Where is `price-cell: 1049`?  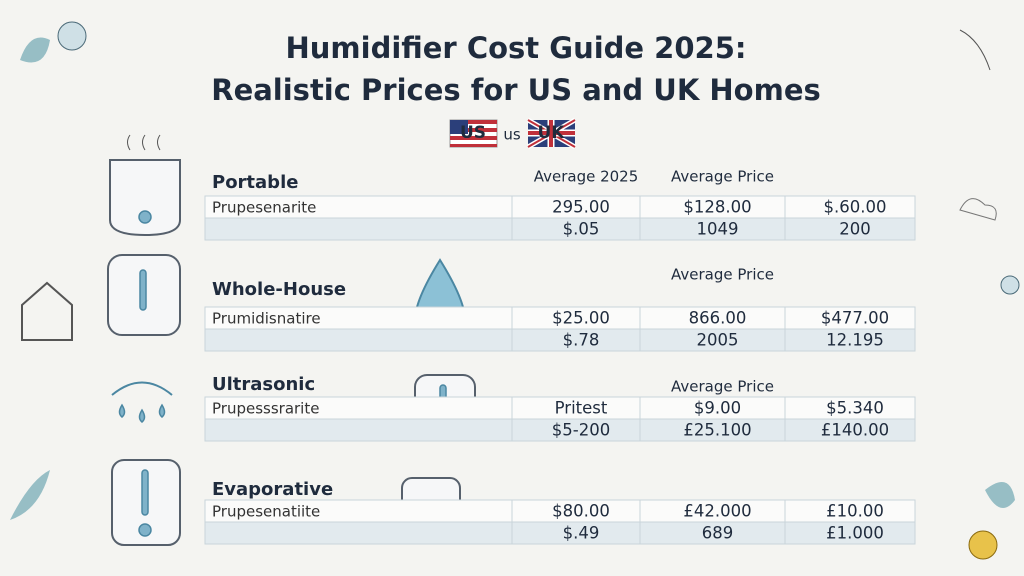
price-cell: 1049 is located at coordinates (718, 229).